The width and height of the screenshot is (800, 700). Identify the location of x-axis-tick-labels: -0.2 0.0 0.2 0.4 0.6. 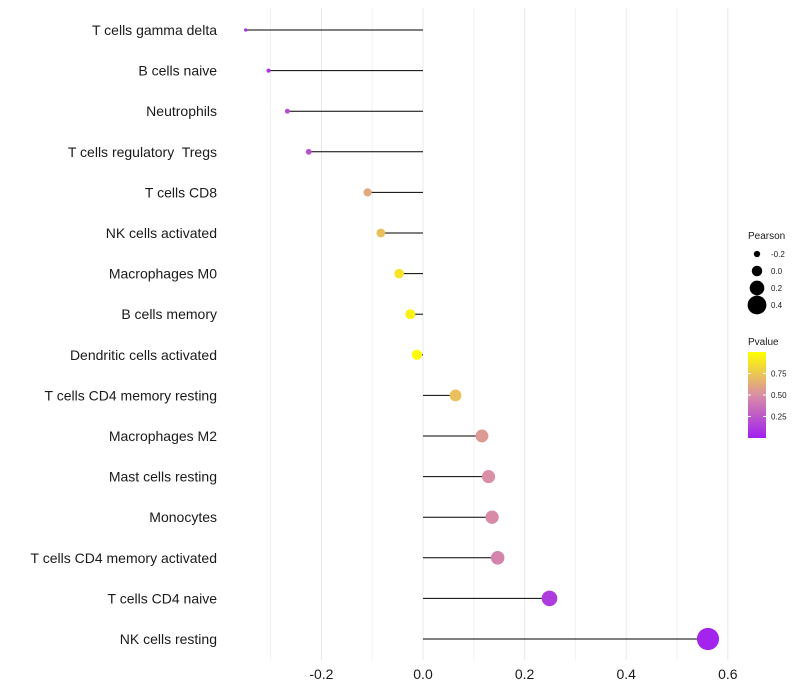
(523, 674).